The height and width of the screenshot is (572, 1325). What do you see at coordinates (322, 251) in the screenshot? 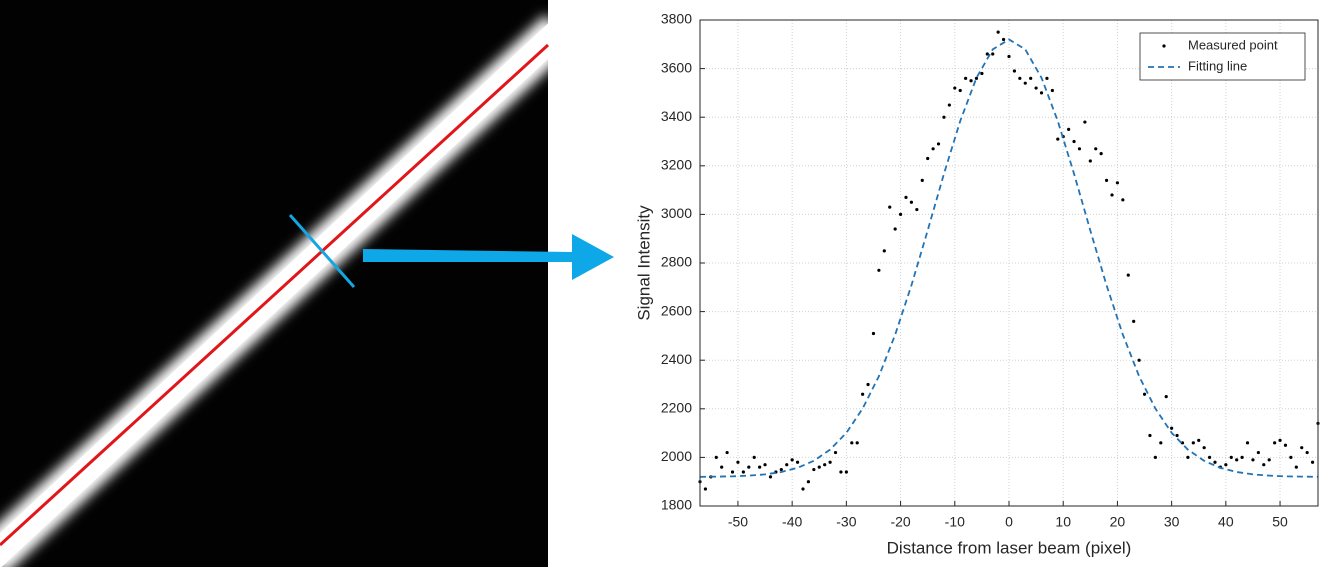
I see `cross-section-line` at bounding box center [322, 251].